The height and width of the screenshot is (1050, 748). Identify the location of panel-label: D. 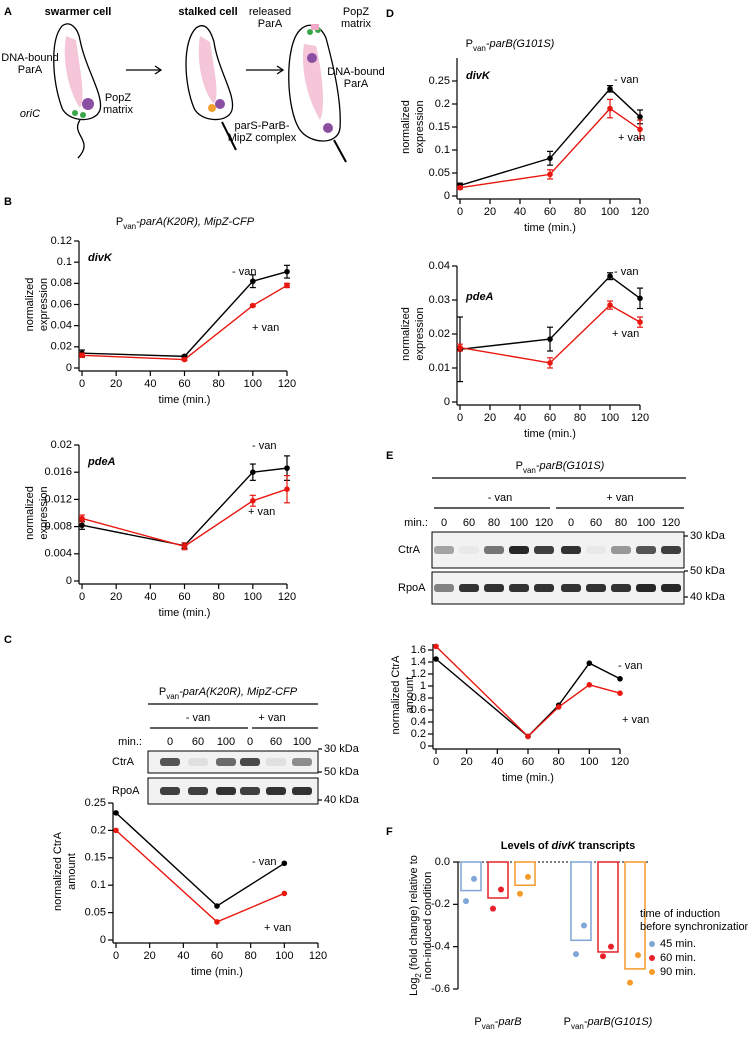
(390, 14).